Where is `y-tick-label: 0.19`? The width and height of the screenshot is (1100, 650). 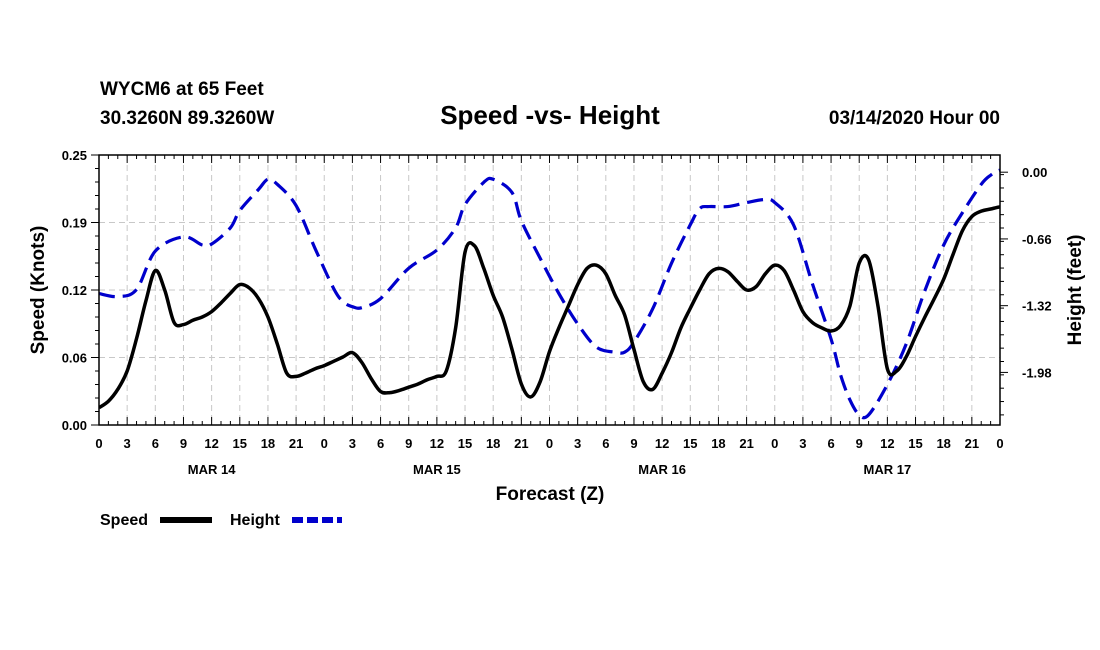
y-tick-label: 0.19 is located at coordinates (74, 223).